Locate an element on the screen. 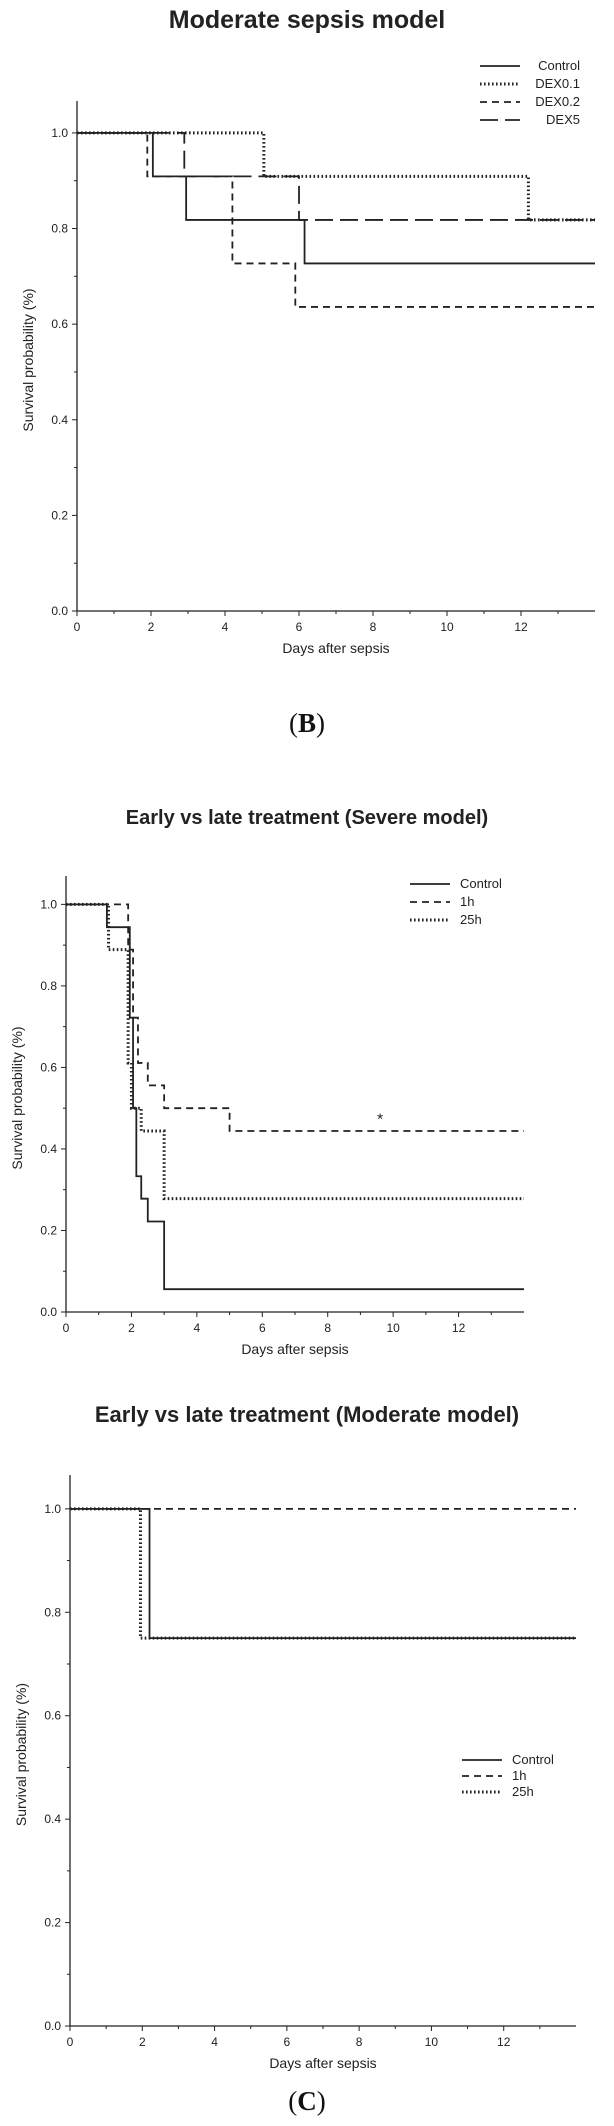  legend-label: DEX5 is located at coordinates (563, 119).